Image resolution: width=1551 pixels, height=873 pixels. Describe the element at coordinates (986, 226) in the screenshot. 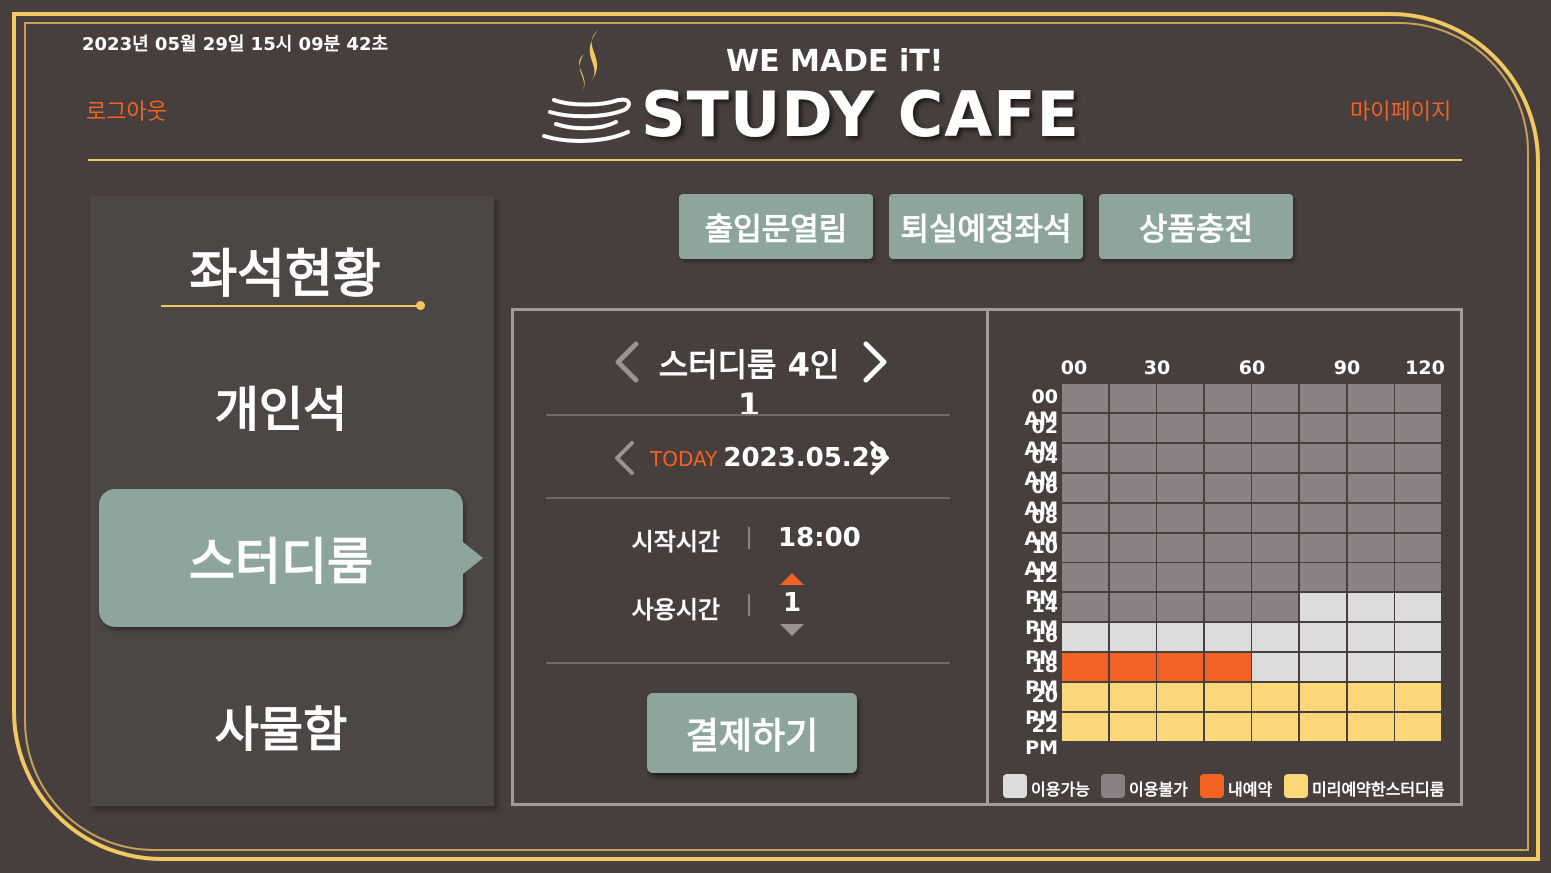

I see `checkout-seats-button: 퇴실예정좌석` at that location.